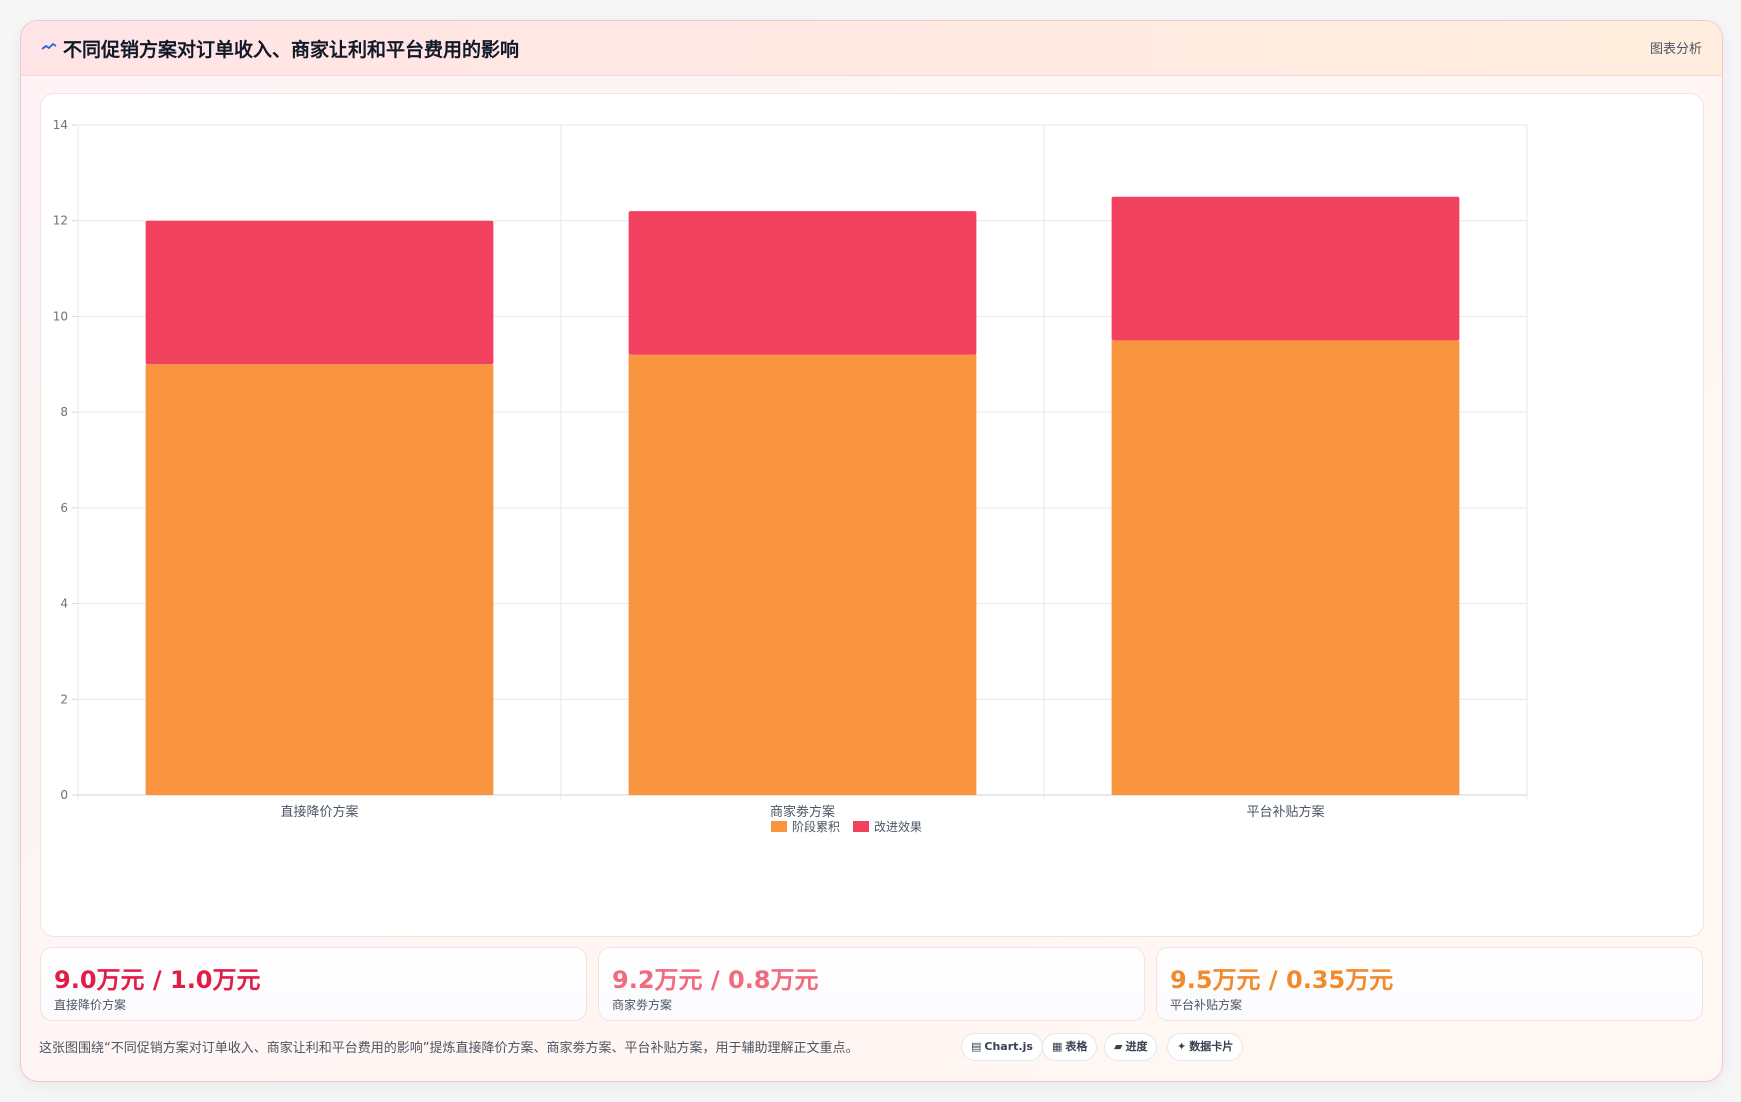 Image resolution: width=1741 pixels, height=1102 pixels. I want to click on page-title: 不同促销方案对订单收入、商家让利和平台费用的影响, so click(291, 50).